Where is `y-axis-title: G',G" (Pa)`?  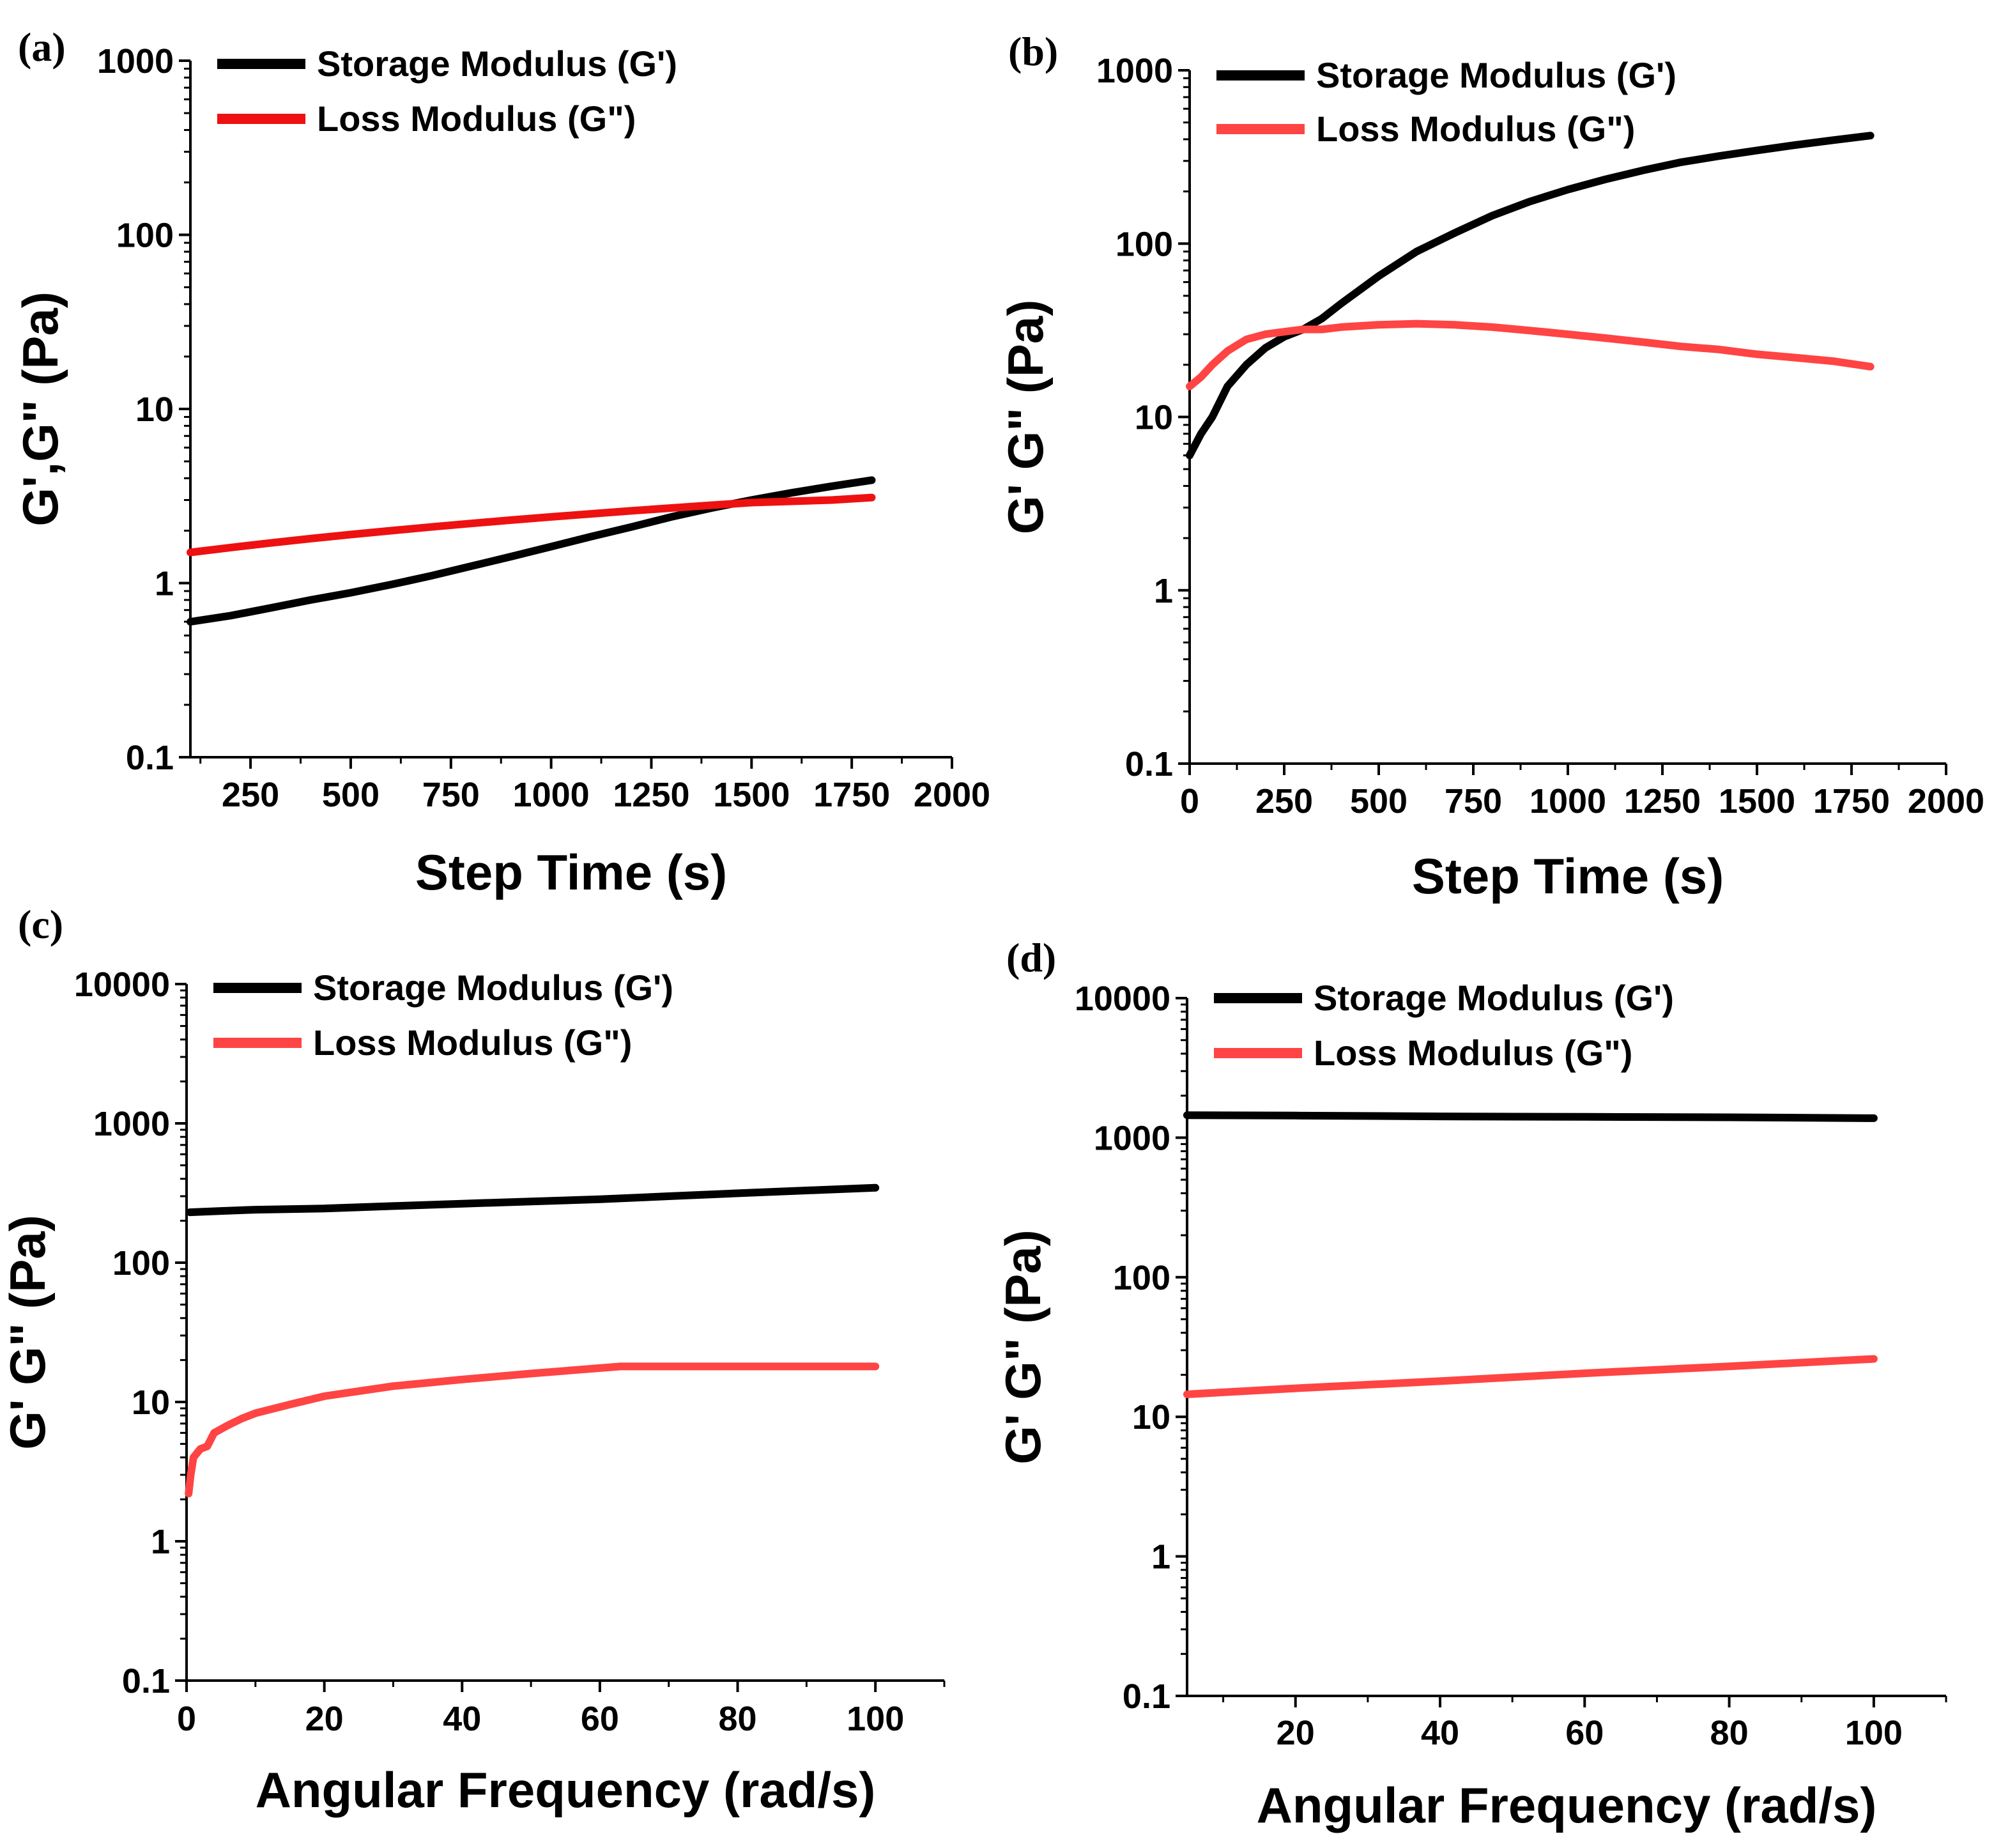
y-axis-title: G',G" (Pa) is located at coordinates (40, 409).